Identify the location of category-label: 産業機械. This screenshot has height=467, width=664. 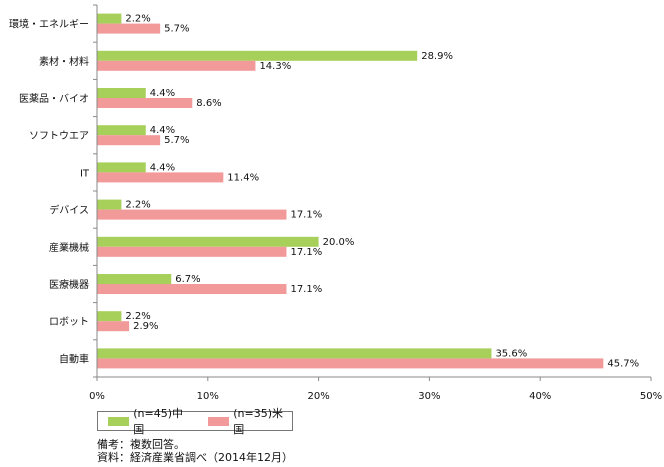
(69, 247).